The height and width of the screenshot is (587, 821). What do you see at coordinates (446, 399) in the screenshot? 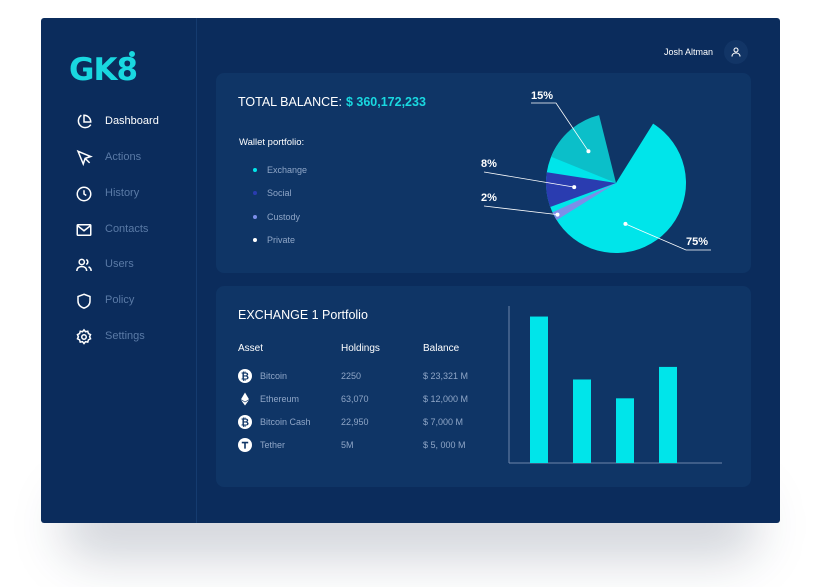
I see `asset-balance: $ 12,000 M` at bounding box center [446, 399].